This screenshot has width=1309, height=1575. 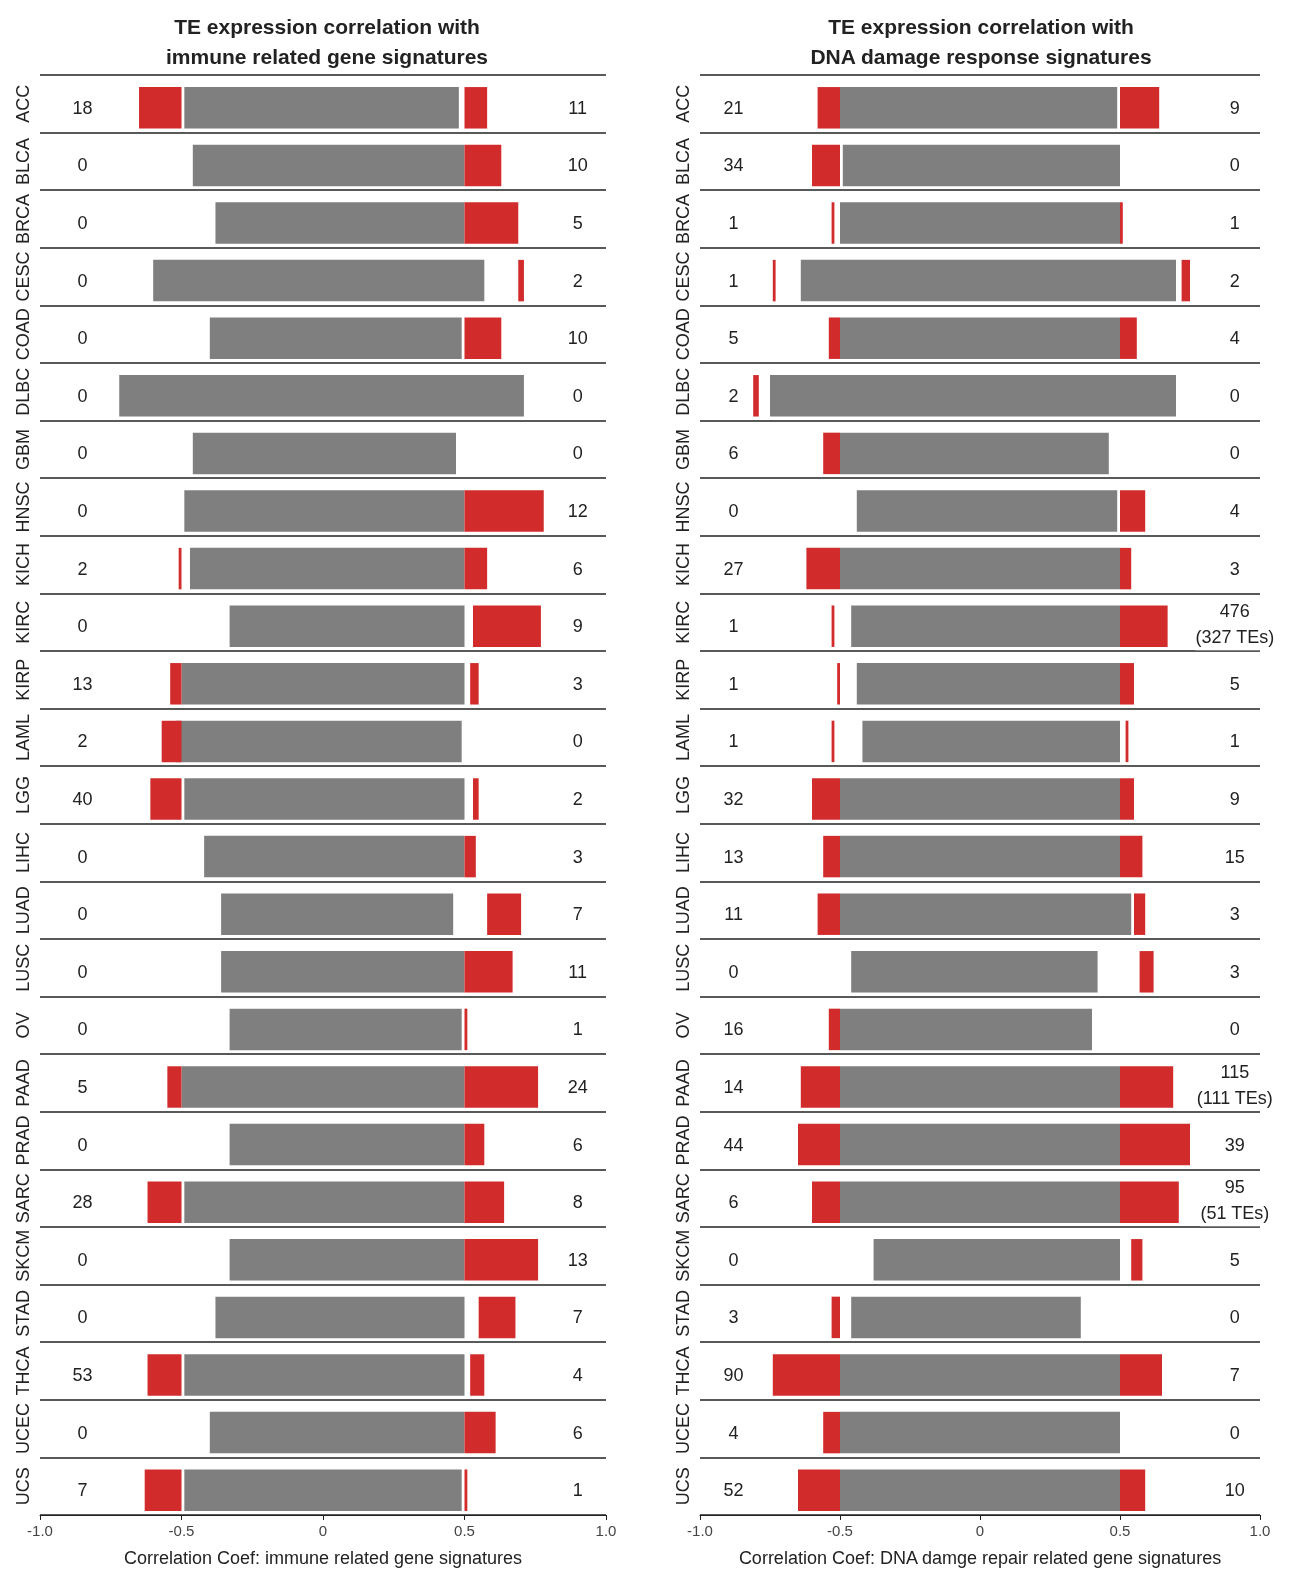 I want to click on x-tick-label: -1.0, so click(x=700, y=1530).